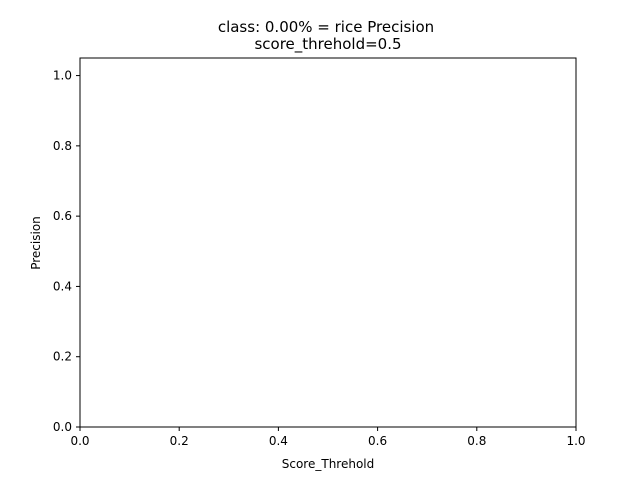 The height and width of the screenshot is (480, 640). I want to click on y-tick-label: 1.0, so click(62, 76).